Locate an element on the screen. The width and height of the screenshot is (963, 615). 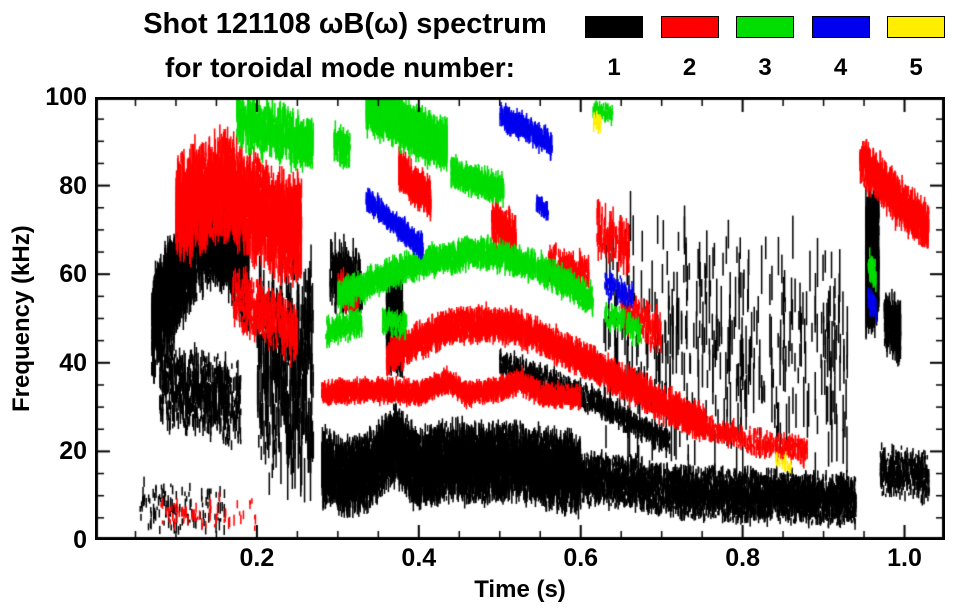
x-tick-label-0.8: 0.8 is located at coordinates (742, 558).